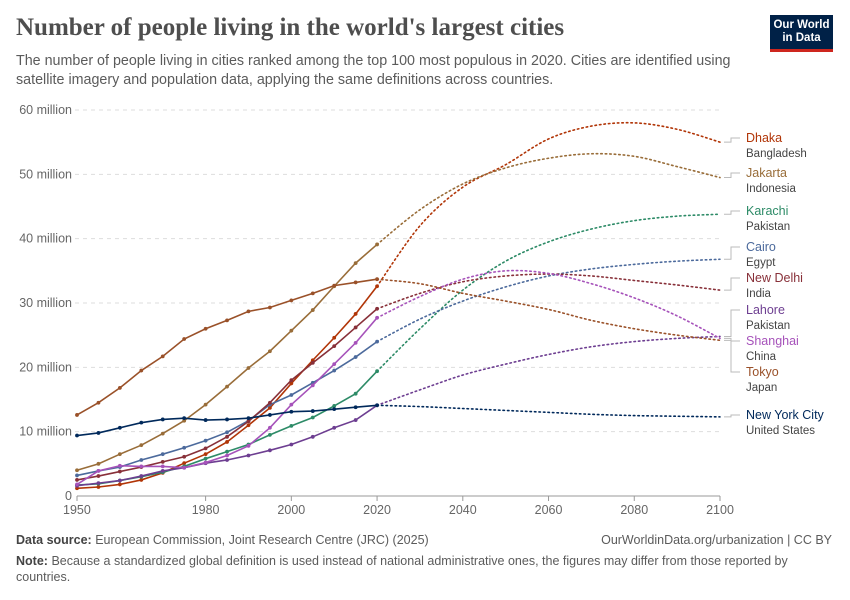 The width and height of the screenshot is (850, 600). What do you see at coordinates (768, 326) in the screenshot?
I see `series-country-lahore: Pakistan` at bounding box center [768, 326].